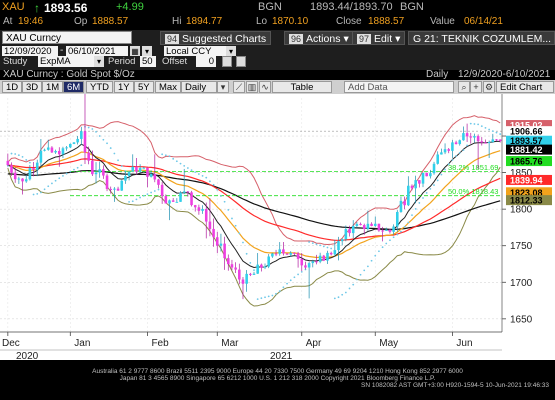 Image resolution: width=555 pixels, height=400 pixels. What do you see at coordinates (148, 61) in the screenshot?
I see `period-input: 50` at bounding box center [148, 61].